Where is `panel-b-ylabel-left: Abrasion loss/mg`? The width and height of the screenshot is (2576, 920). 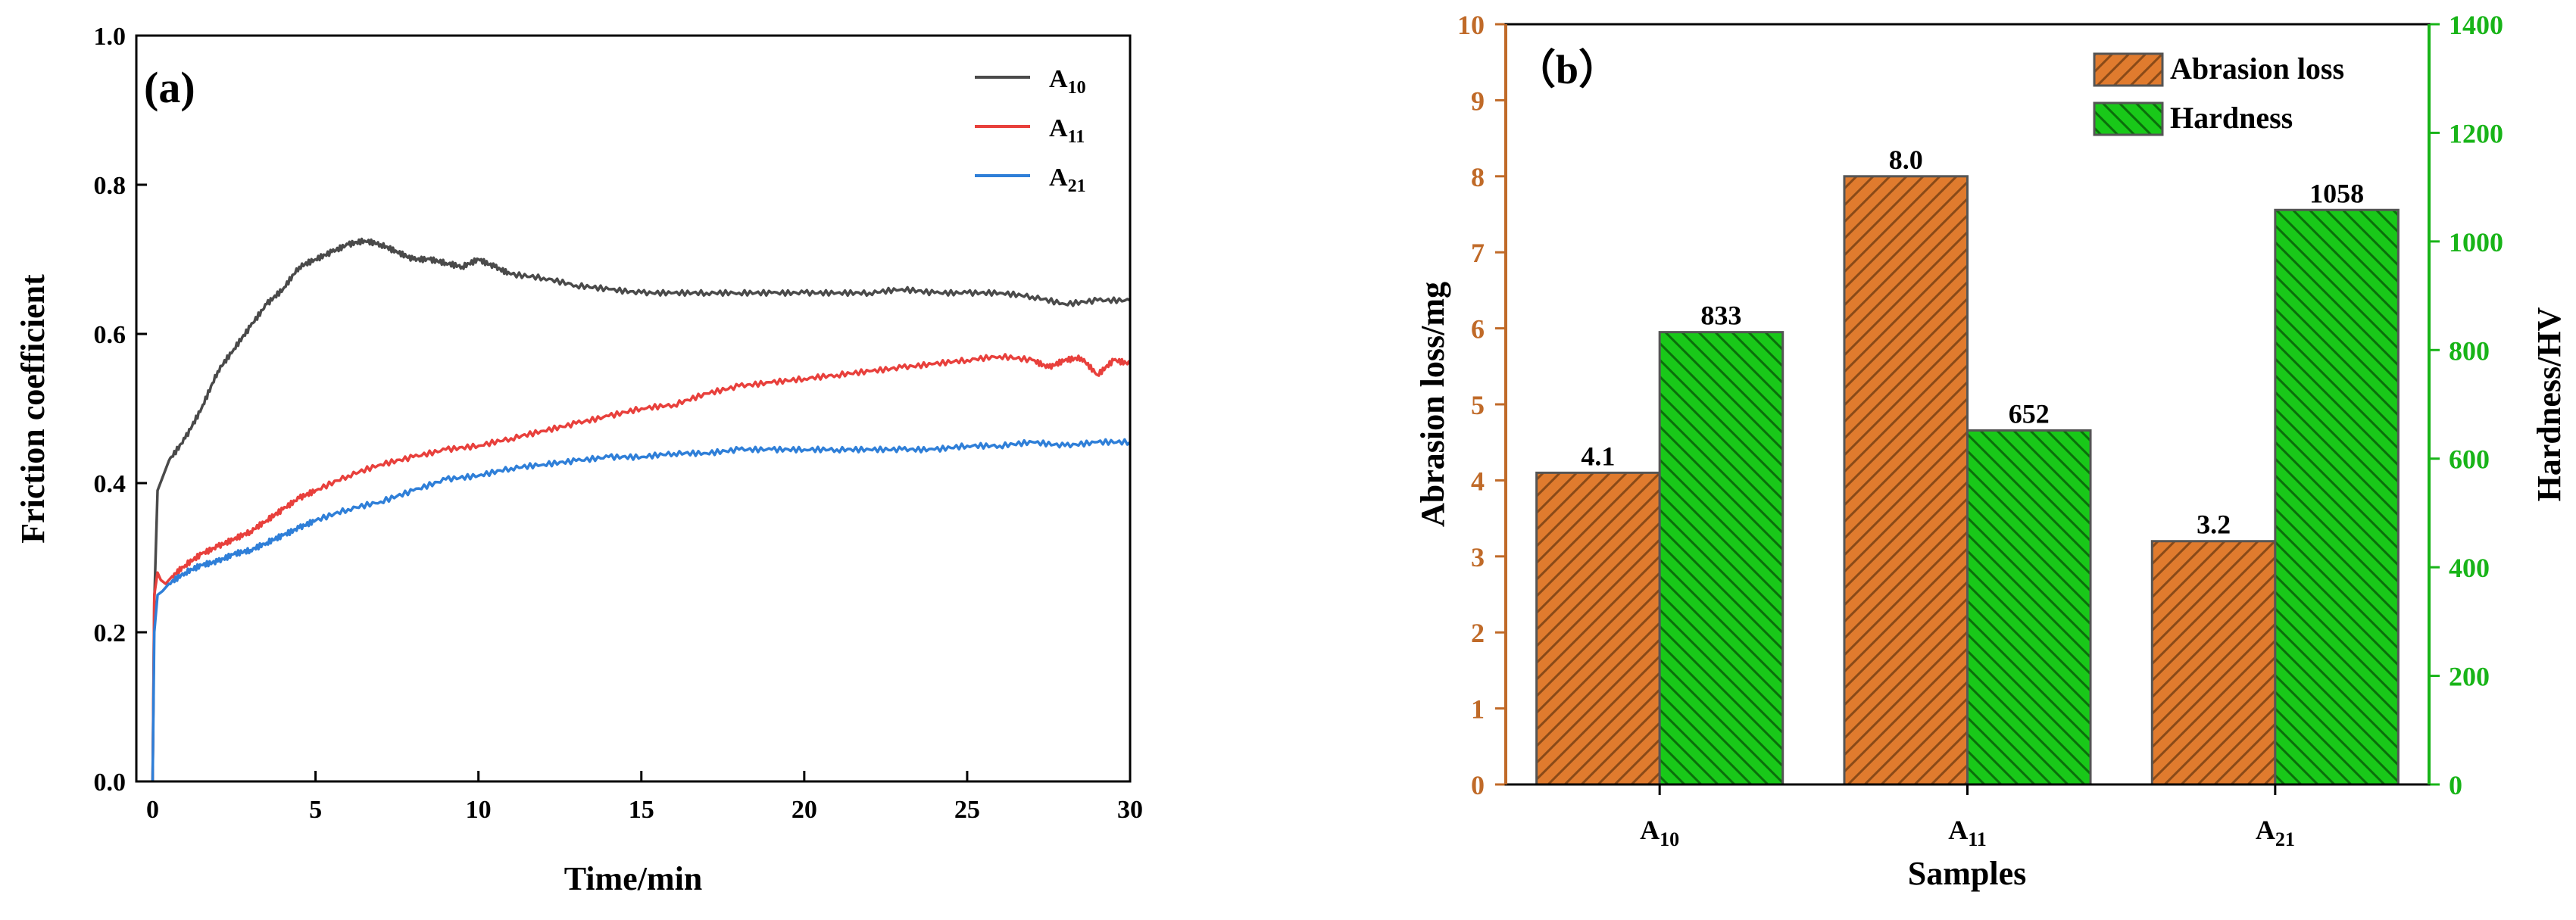
panel-b-ylabel-left: Abrasion loss/mg is located at coordinates (1433, 404).